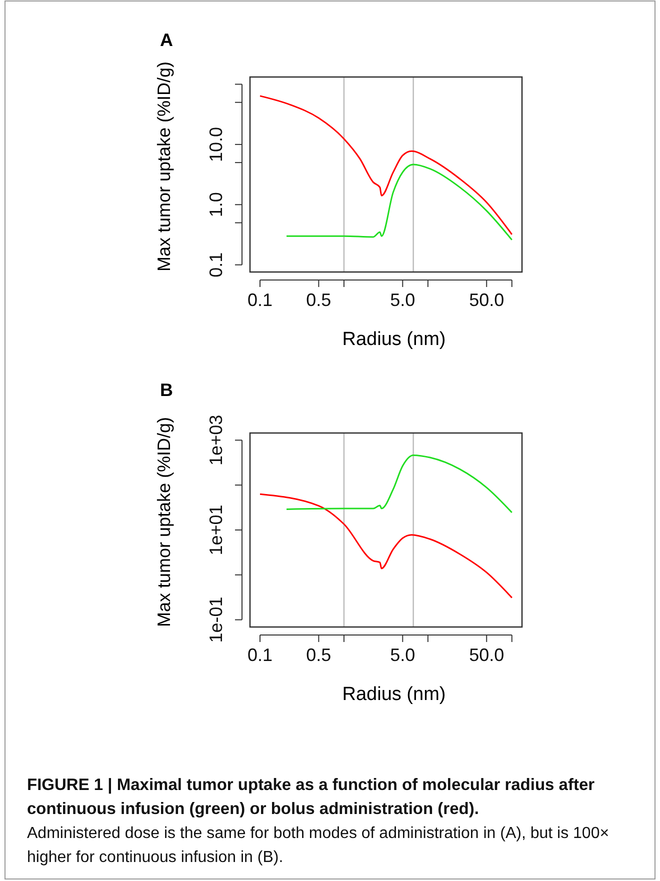 Image resolution: width=660 pixels, height=881 pixels. I want to click on y-tick-label: 10.0, so click(216, 144).